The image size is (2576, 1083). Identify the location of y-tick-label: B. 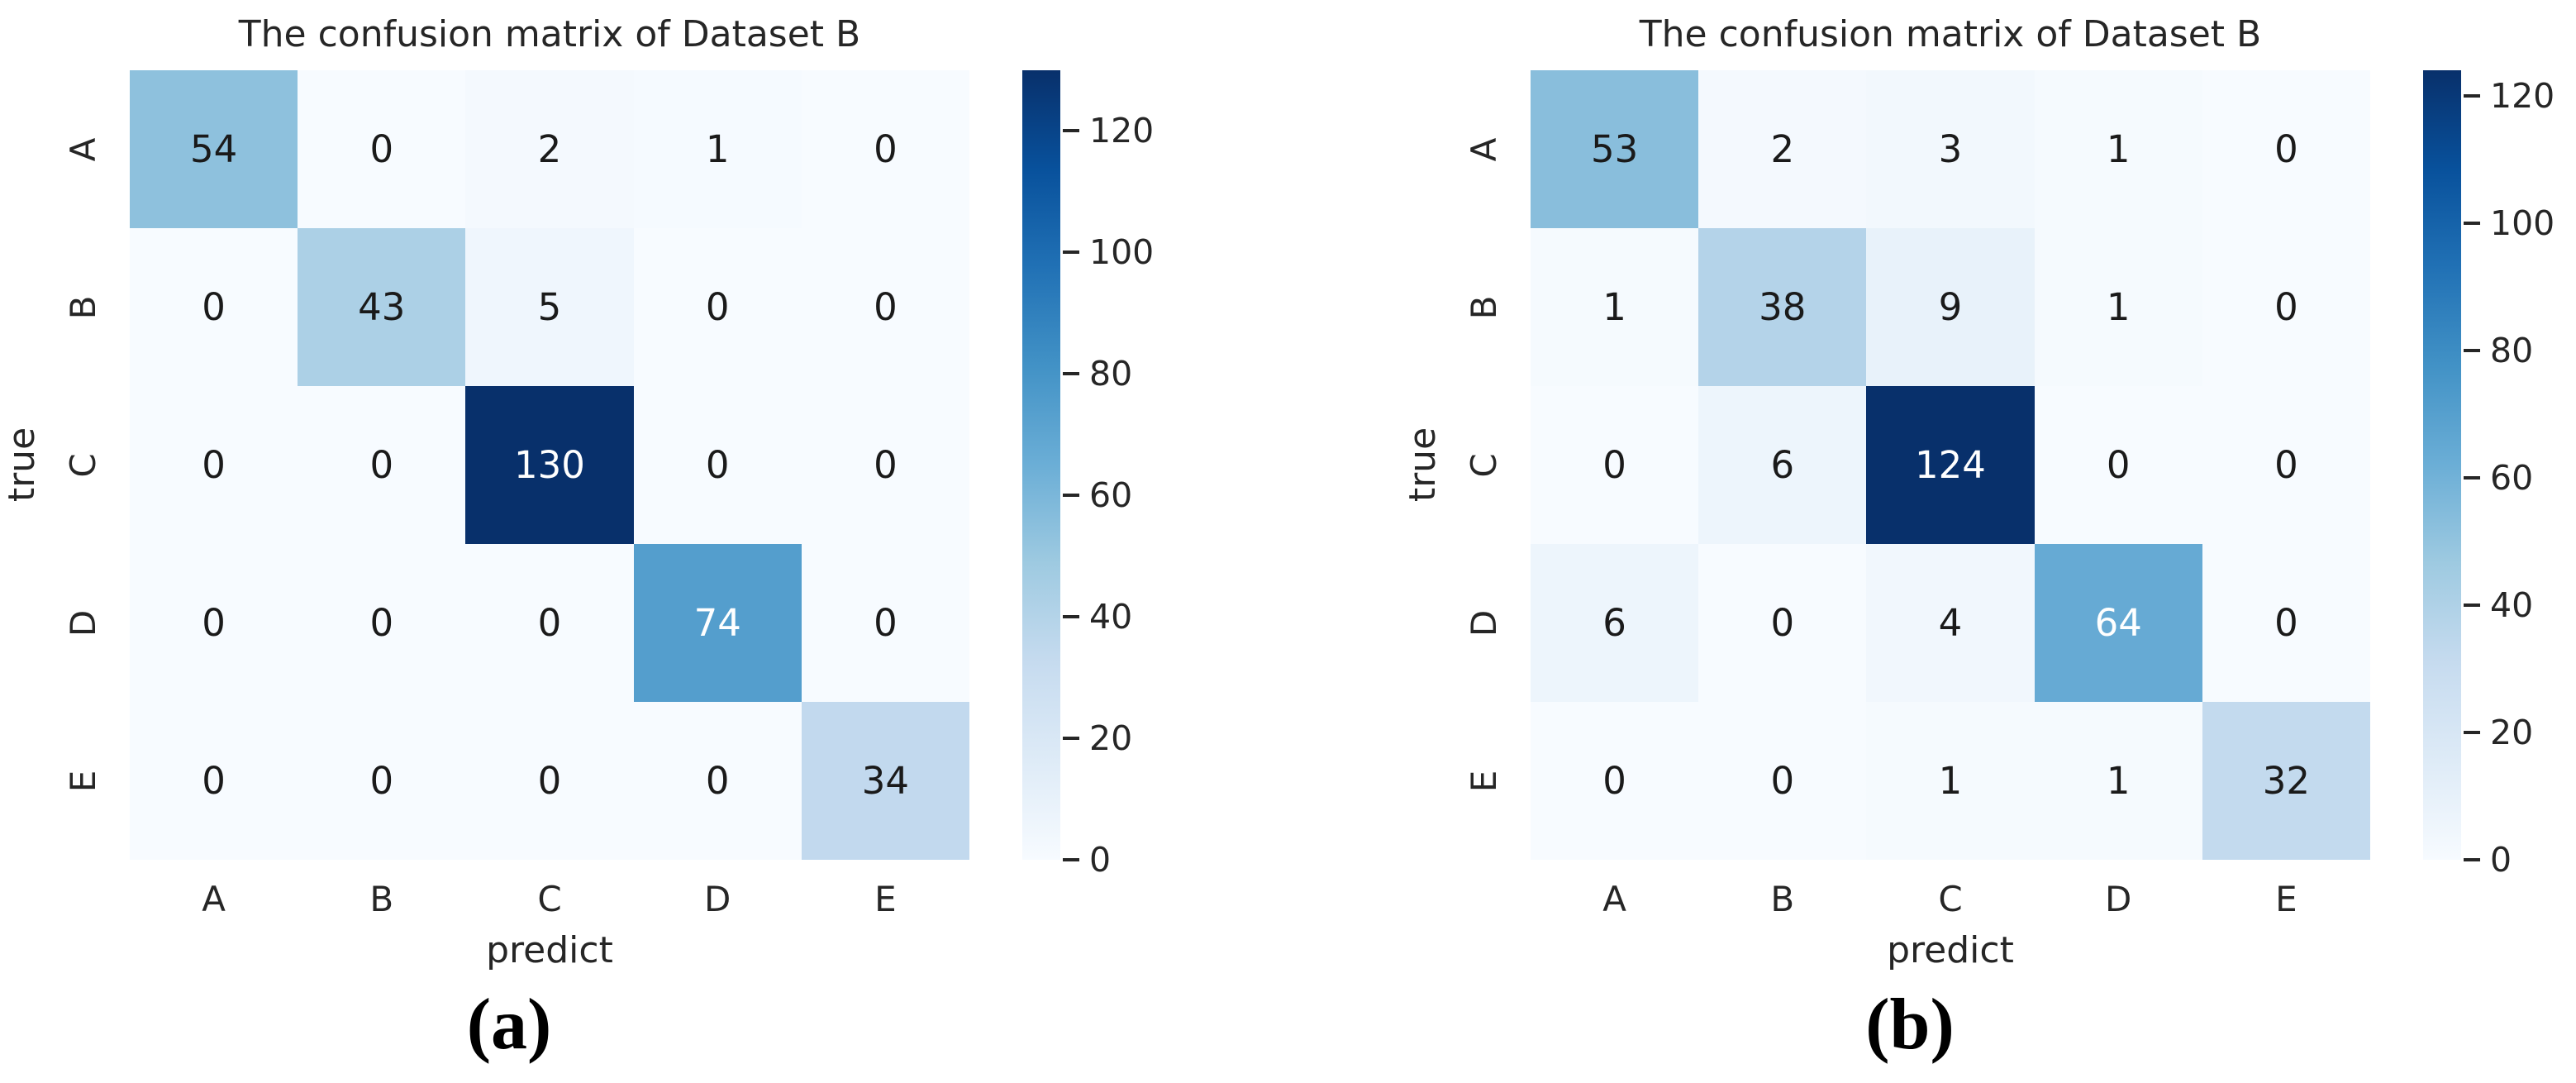
(1484, 307).